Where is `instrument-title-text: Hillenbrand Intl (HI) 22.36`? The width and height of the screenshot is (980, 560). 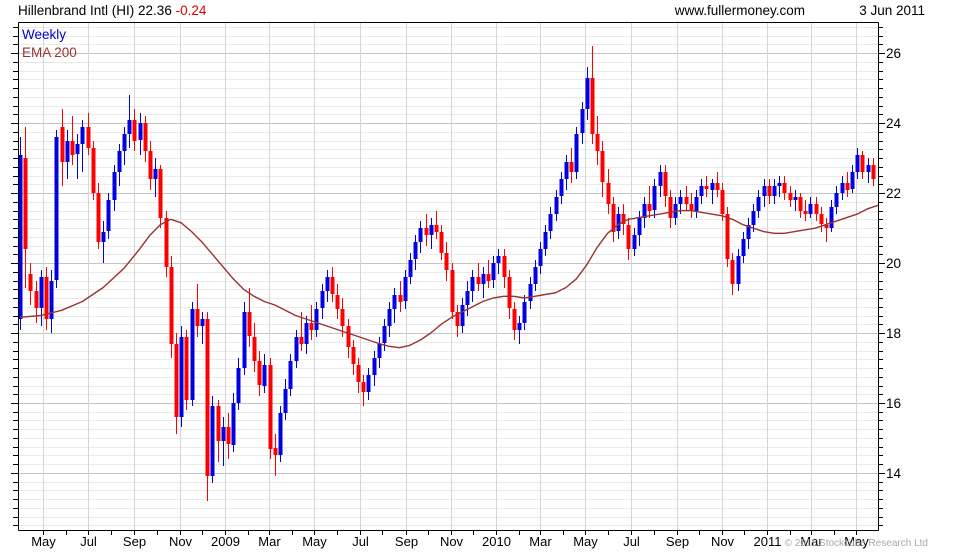 instrument-title-text: Hillenbrand Intl (HI) 22.36 is located at coordinates (95, 10).